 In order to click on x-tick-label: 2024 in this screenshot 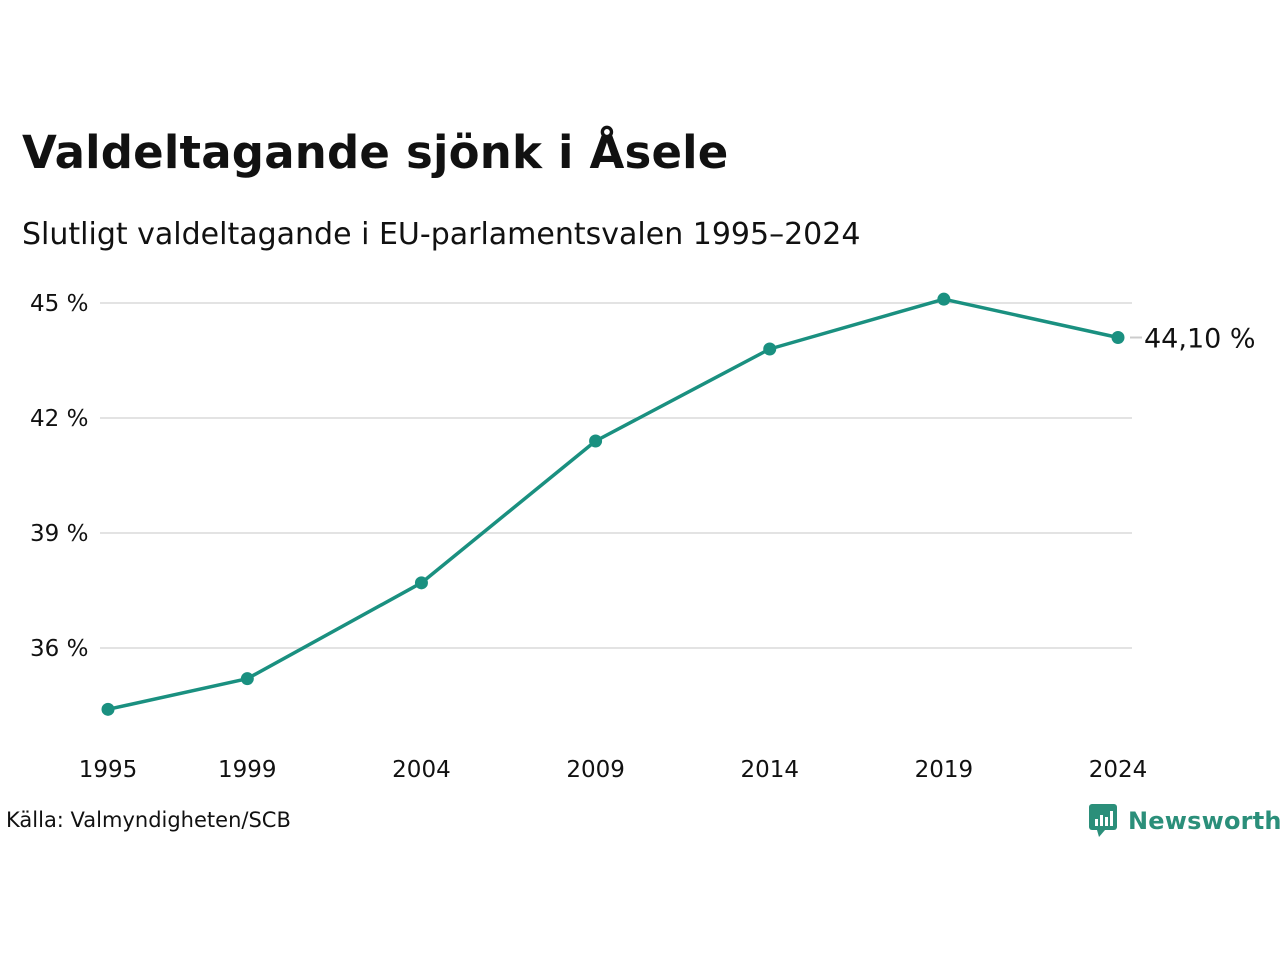, I will do `click(1118, 770)`.